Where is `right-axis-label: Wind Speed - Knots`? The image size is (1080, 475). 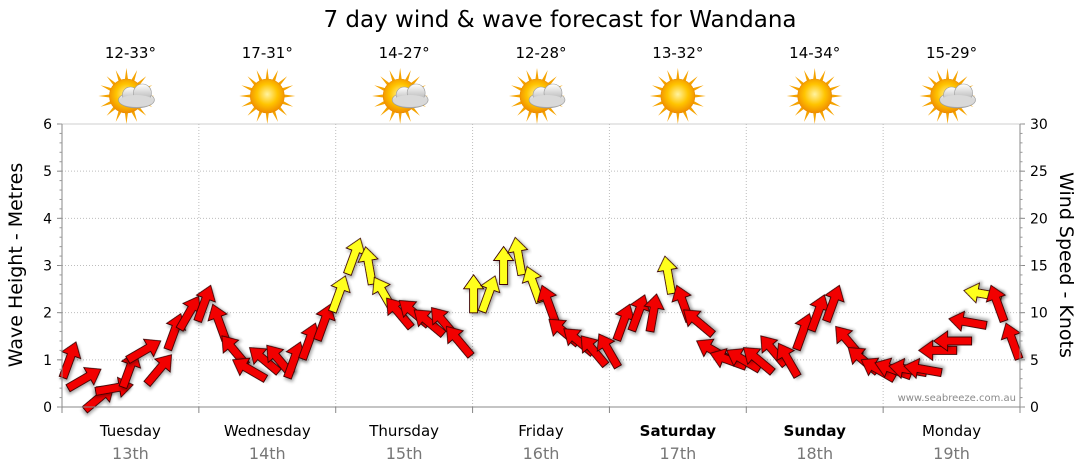 right-axis-label: Wind Speed - Knots is located at coordinates (1066, 265).